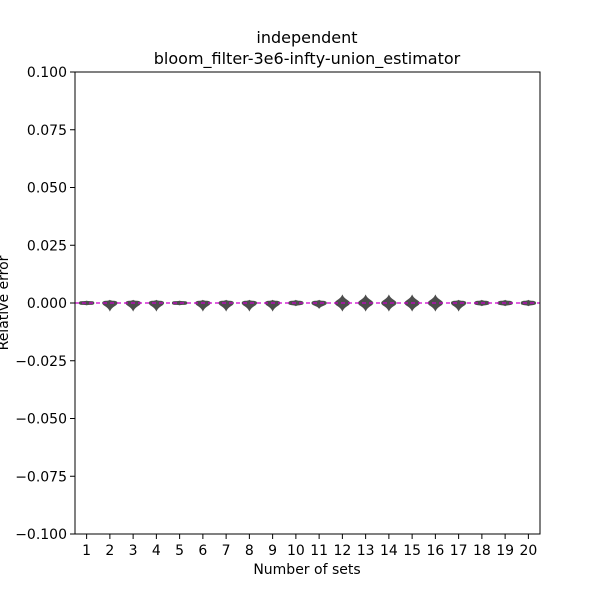  What do you see at coordinates (47, 73) in the screenshot?
I see `y-tick-label: 0.100` at bounding box center [47, 73].